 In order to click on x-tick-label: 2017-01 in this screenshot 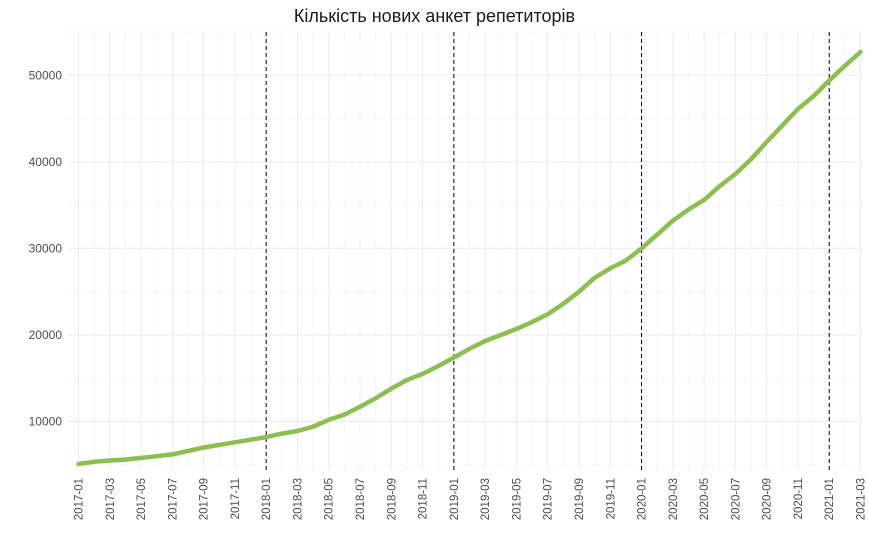, I will do `click(80, 499)`.